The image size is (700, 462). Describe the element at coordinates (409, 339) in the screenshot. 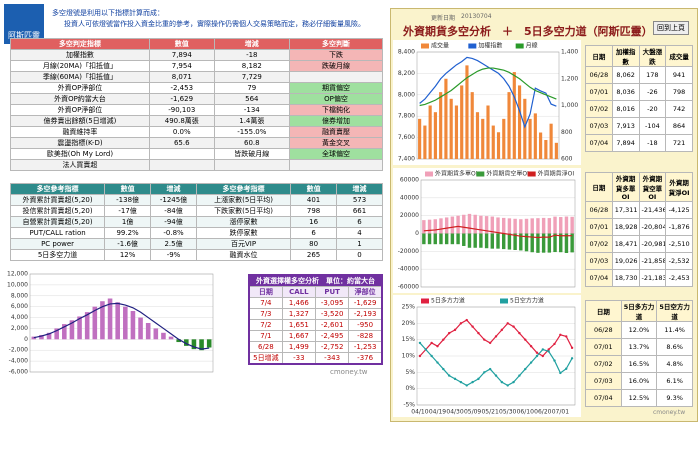

I see `y-tick-label: 15%` at that location.